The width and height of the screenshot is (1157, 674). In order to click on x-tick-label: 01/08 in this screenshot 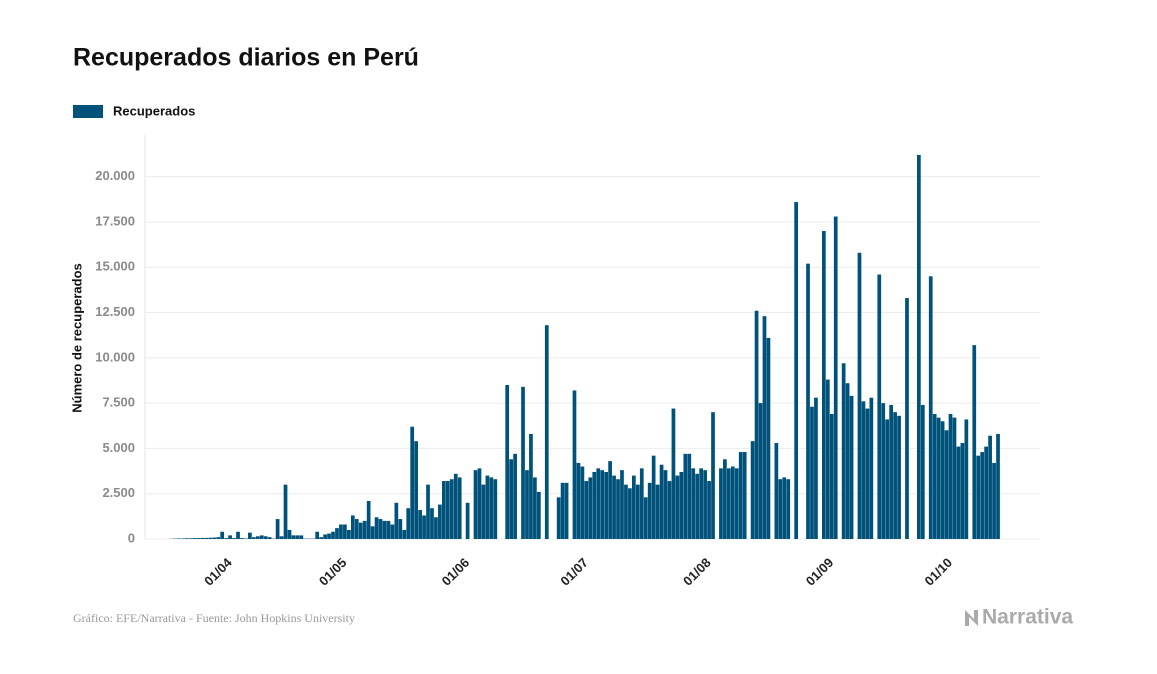, I will do `click(697, 572)`.